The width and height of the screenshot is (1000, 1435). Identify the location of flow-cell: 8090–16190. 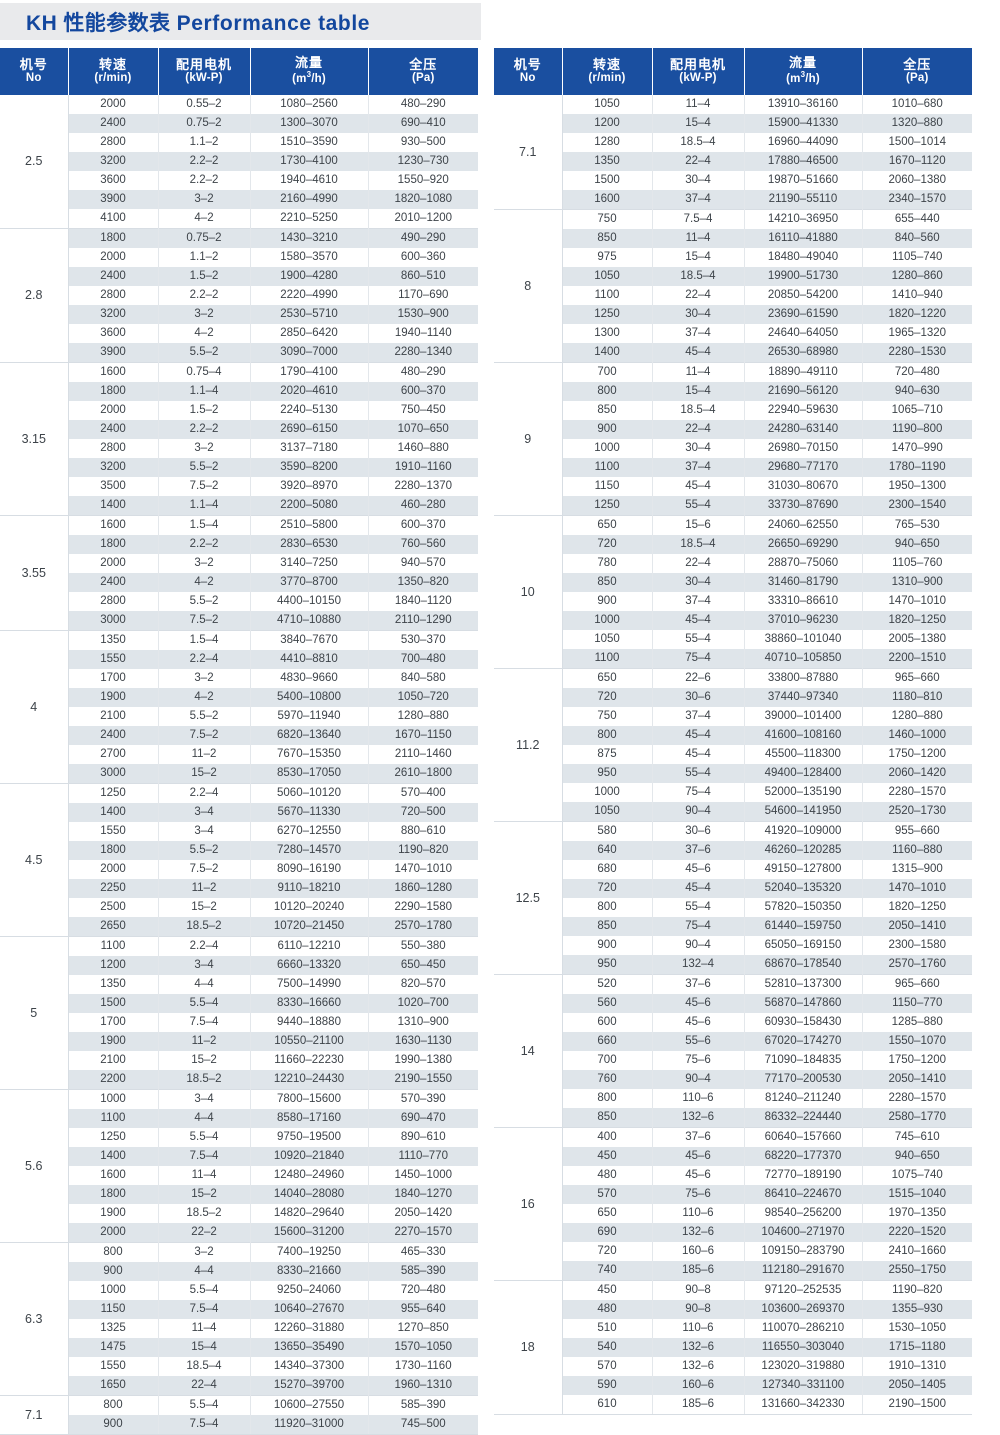
(309, 869).